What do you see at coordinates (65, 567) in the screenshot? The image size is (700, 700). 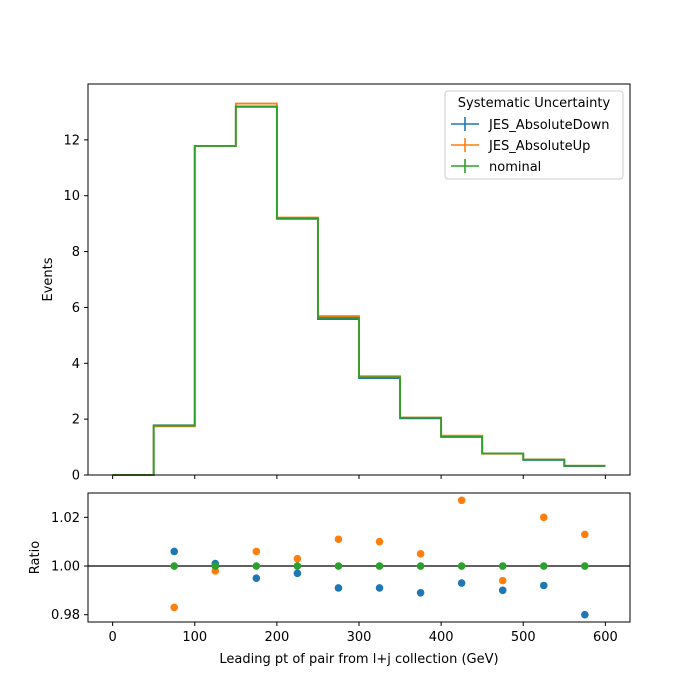 I see `ratio-y-tick-label: 1.00` at bounding box center [65, 567].